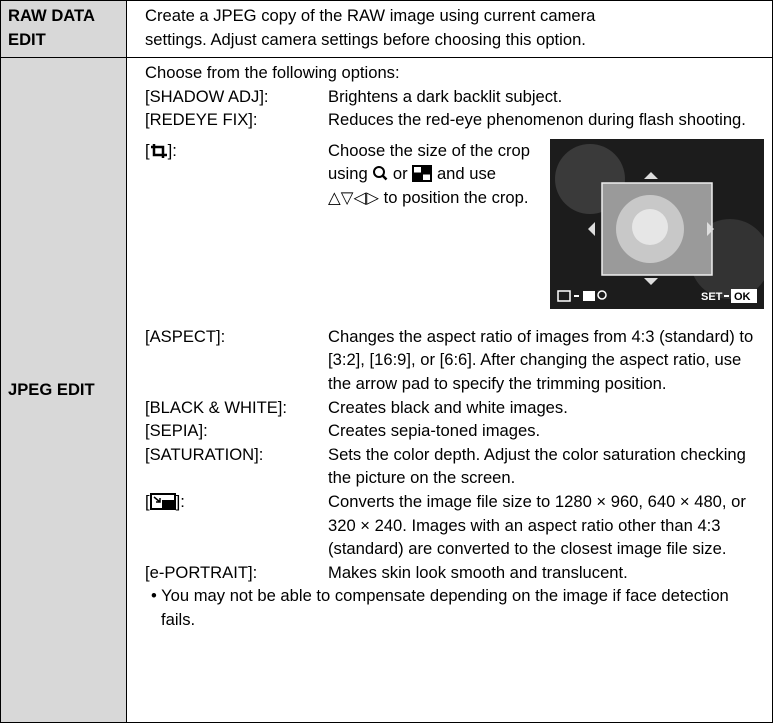  I want to click on crop-icon, so click(158, 150).